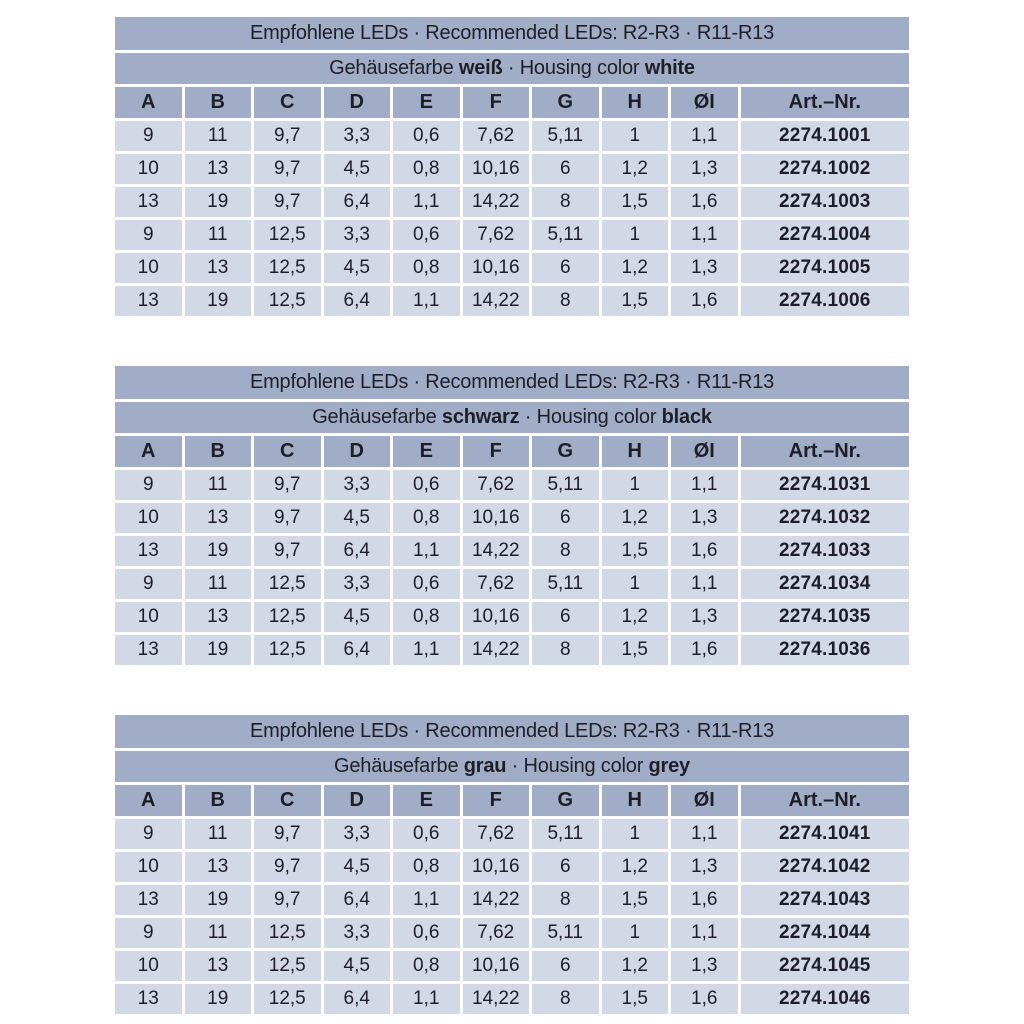 The height and width of the screenshot is (1024, 1024). I want to click on art-nr-cell: 2274.1044, so click(824, 933).